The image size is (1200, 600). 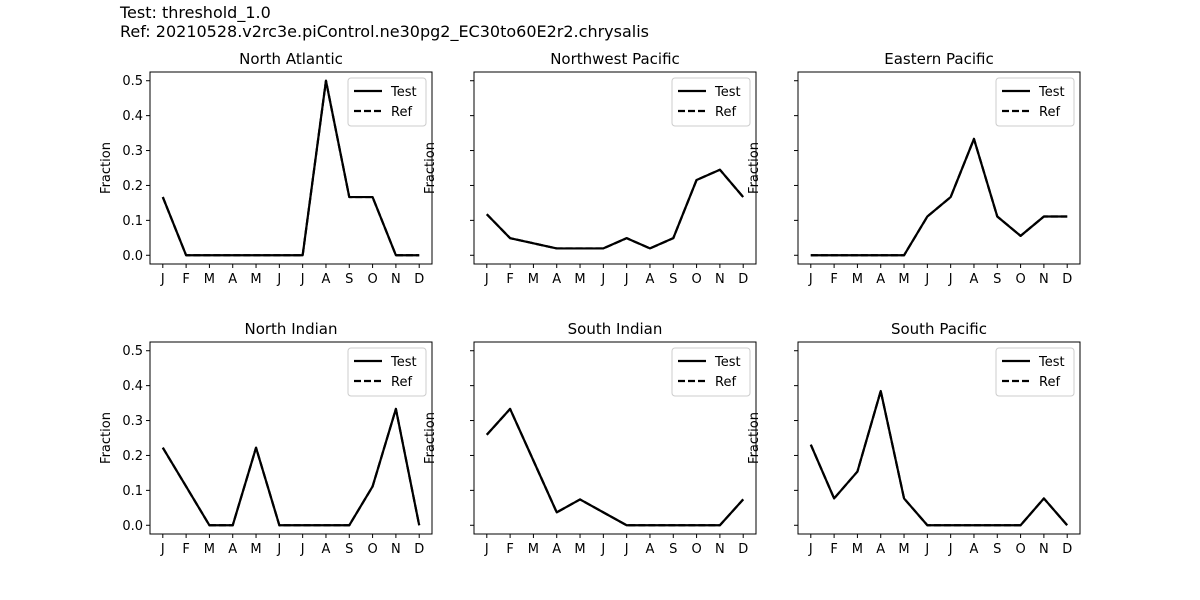 What do you see at coordinates (939, 329) in the screenshot?
I see `panel-title: South Pacific` at bounding box center [939, 329].